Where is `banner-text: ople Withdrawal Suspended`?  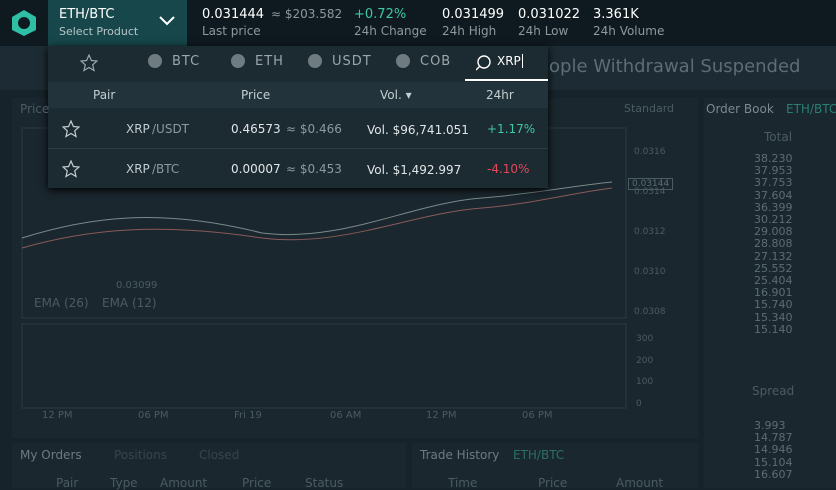
banner-text: ople Withdrawal Suspended is located at coordinates (675, 66).